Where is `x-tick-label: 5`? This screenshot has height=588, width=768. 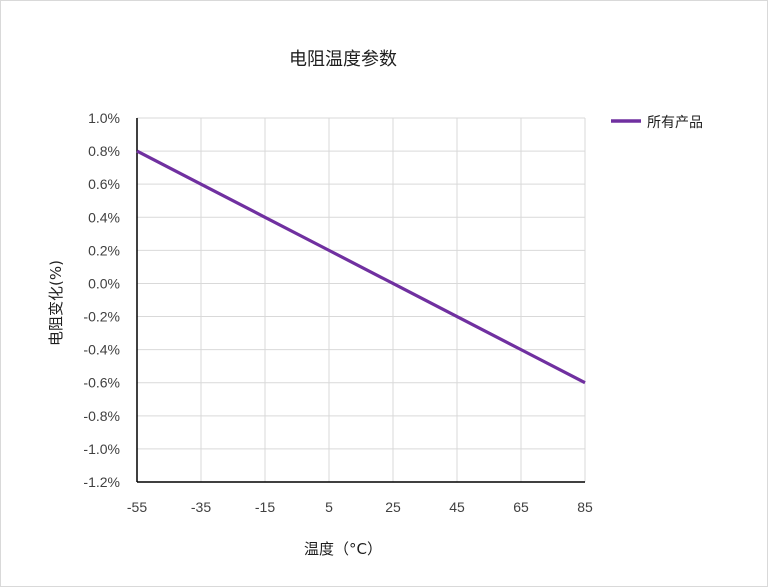
x-tick-label: 5 is located at coordinates (329, 507).